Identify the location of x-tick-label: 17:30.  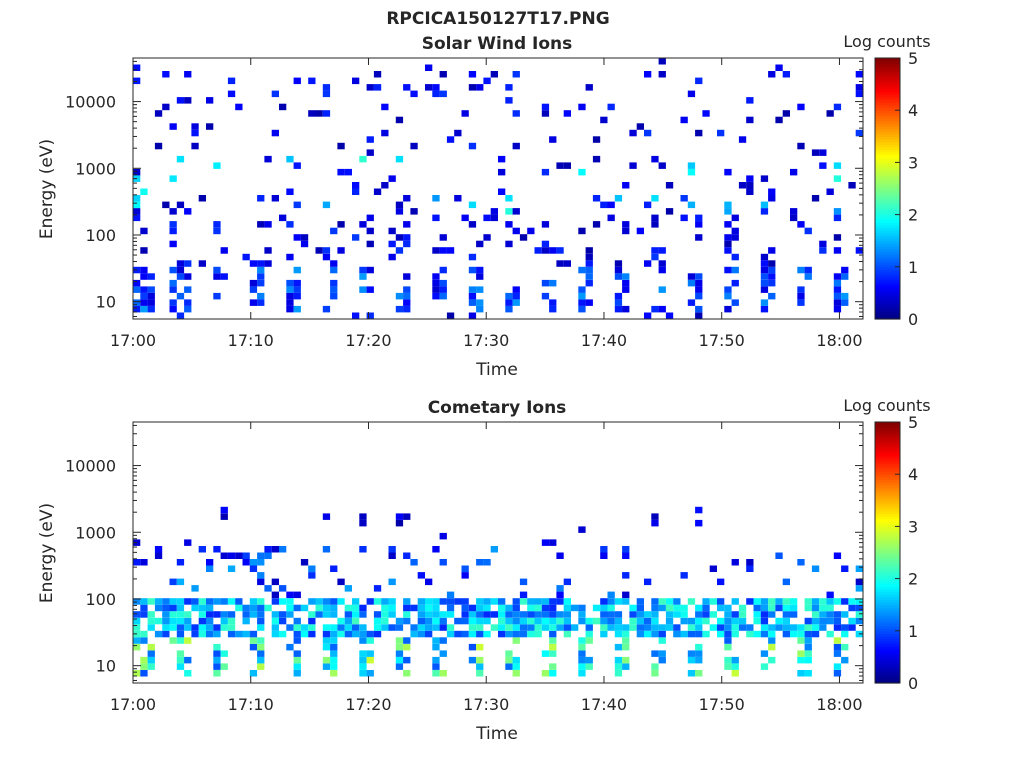
(486, 340).